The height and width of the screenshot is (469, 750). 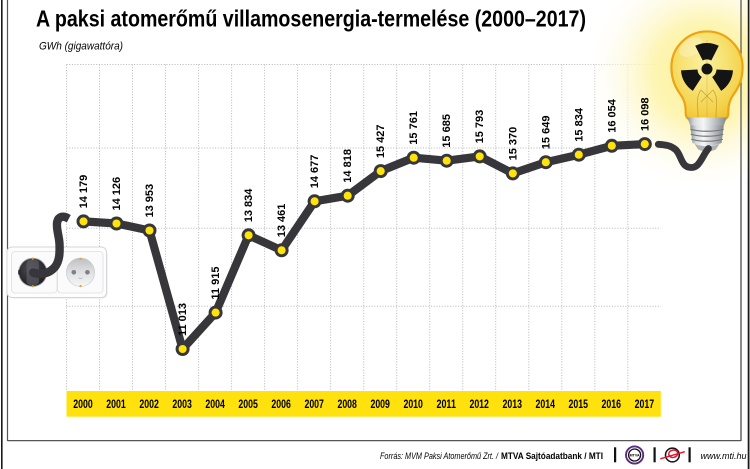 What do you see at coordinates (724, 456) in the screenshot?
I see `svg-text: www.mti.hu` at bounding box center [724, 456].